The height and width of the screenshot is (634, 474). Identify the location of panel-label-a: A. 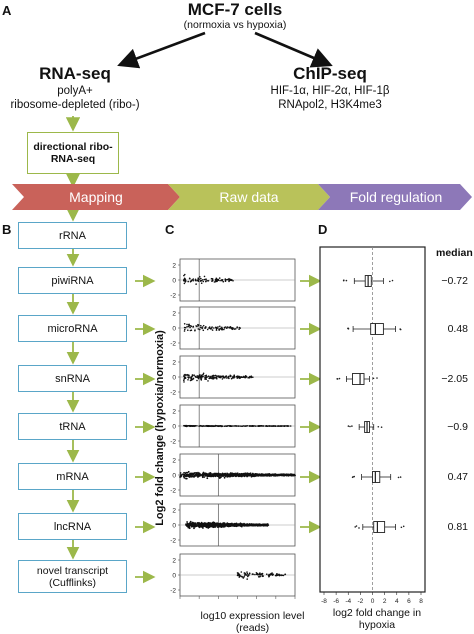
(7, 10).